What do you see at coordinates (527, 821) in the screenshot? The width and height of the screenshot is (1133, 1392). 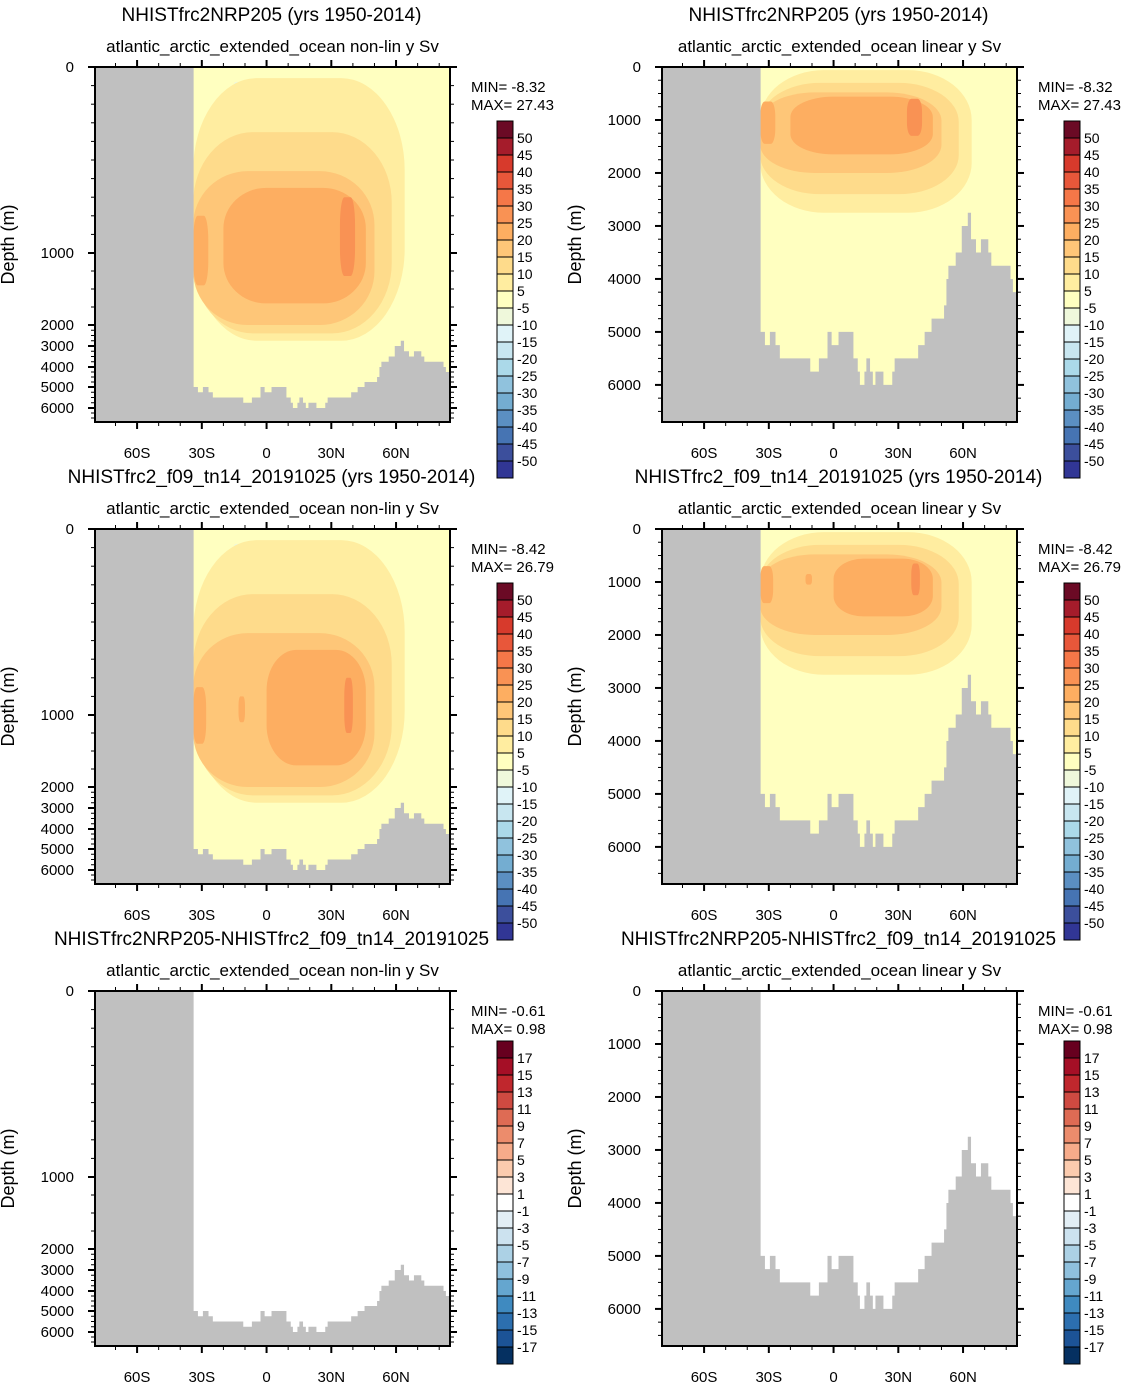 I see `colorbar-label: -20` at bounding box center [527, 821].